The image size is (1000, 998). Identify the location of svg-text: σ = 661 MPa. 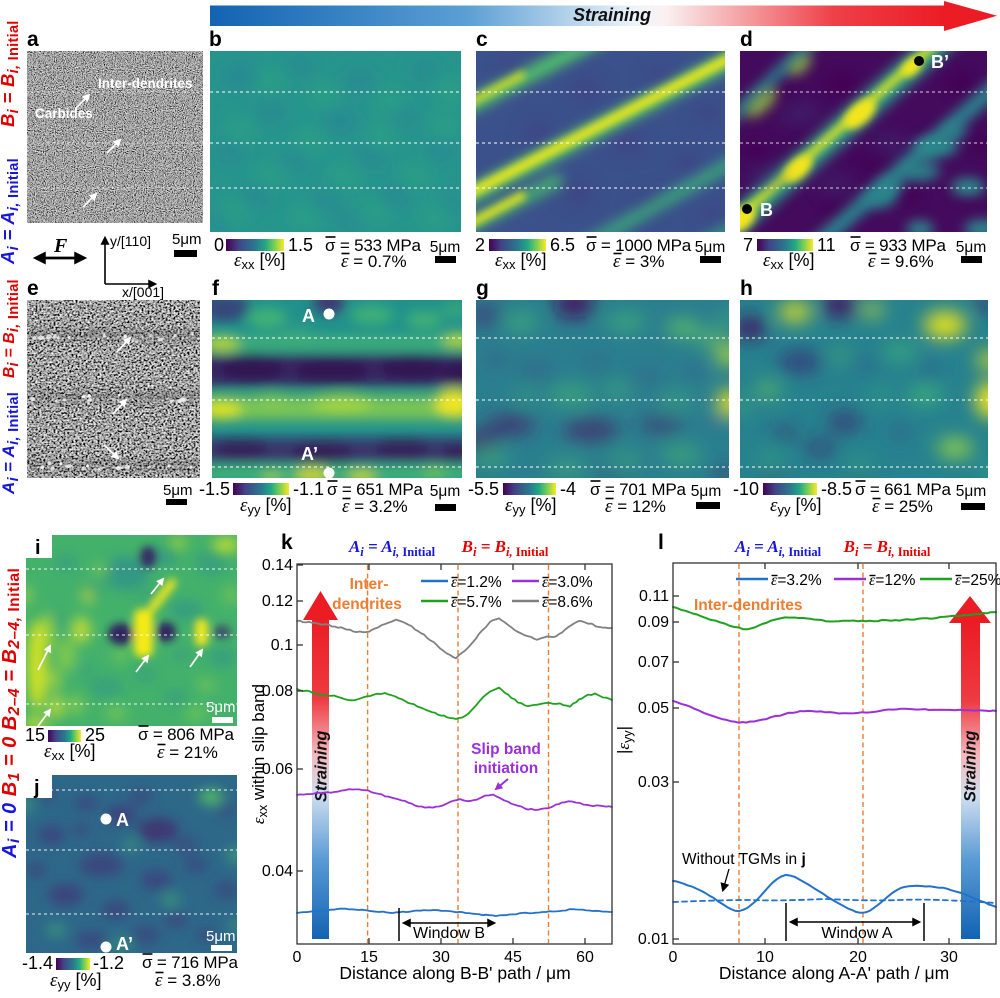
(903, 489).